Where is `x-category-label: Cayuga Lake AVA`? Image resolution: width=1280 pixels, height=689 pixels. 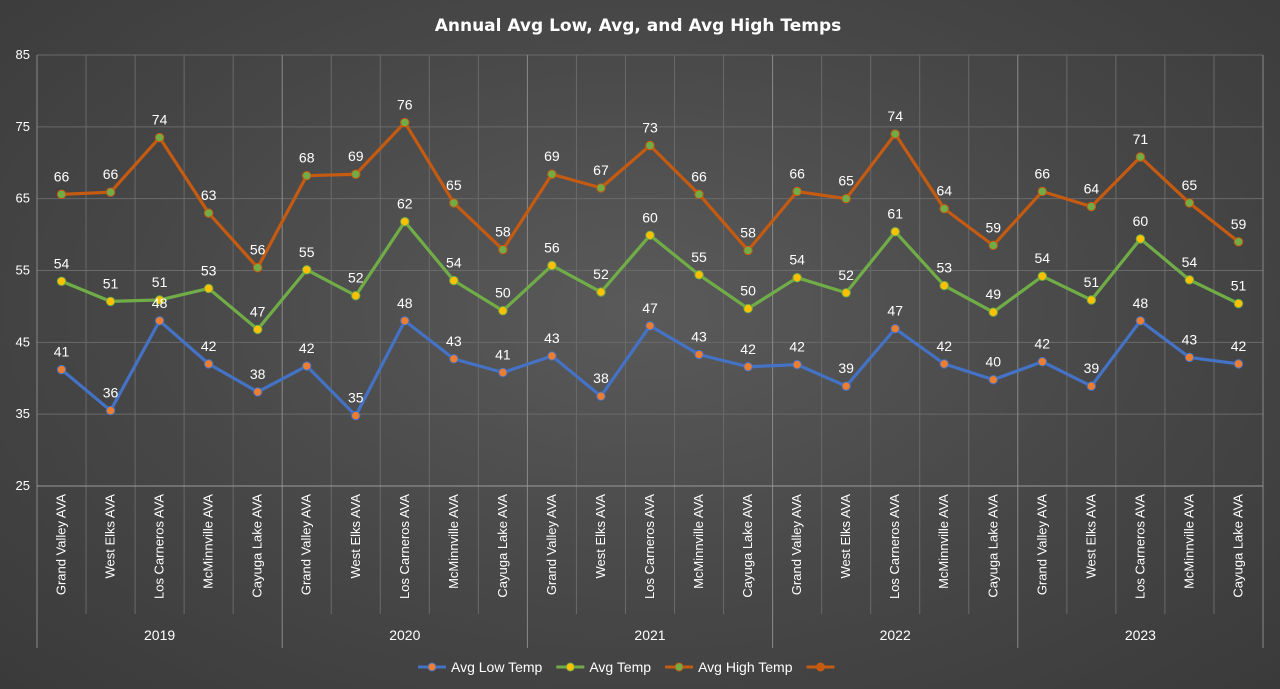
x-category-label: Cayuga Lake AVA is located at coordinates (747, 546).